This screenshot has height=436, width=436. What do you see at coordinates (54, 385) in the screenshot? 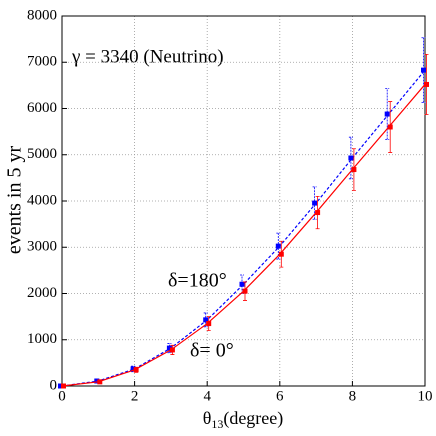
I see `y-tick-label: 0` at bounding box center [54, 385].